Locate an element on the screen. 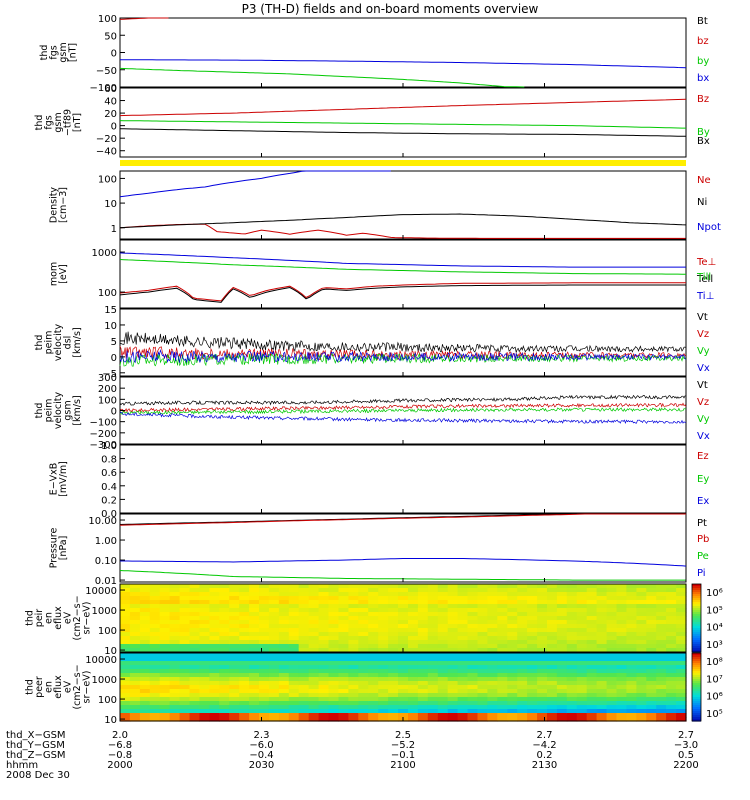  y-tick-label: 0.8 is located at coordinates (109, 460).